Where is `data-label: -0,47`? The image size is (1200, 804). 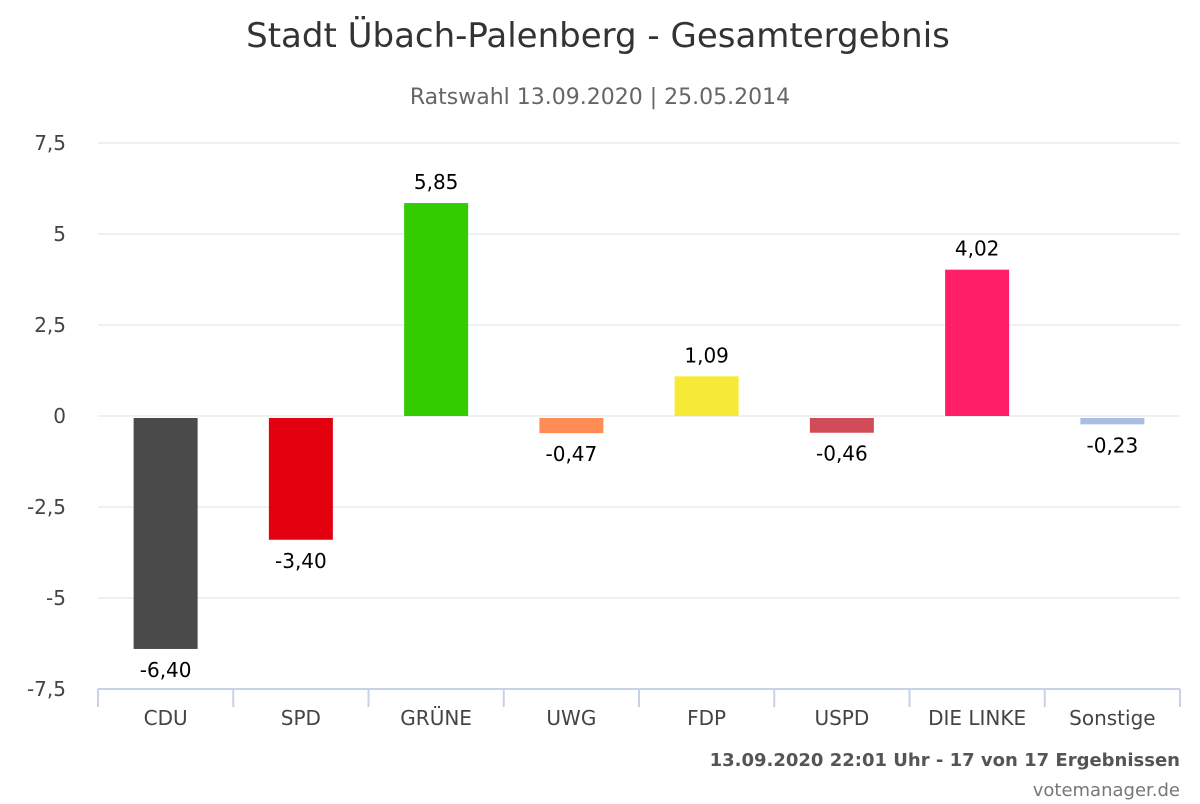
data-label: -0,47 is located at coordinates (572, 454).